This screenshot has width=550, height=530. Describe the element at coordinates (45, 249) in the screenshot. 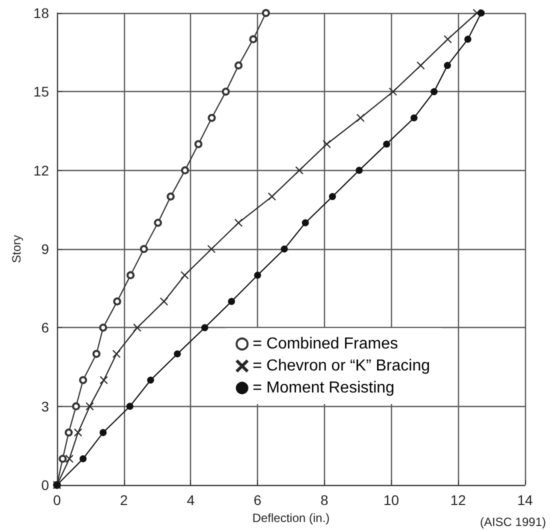

I see `y-tick-label: 9` at that location.